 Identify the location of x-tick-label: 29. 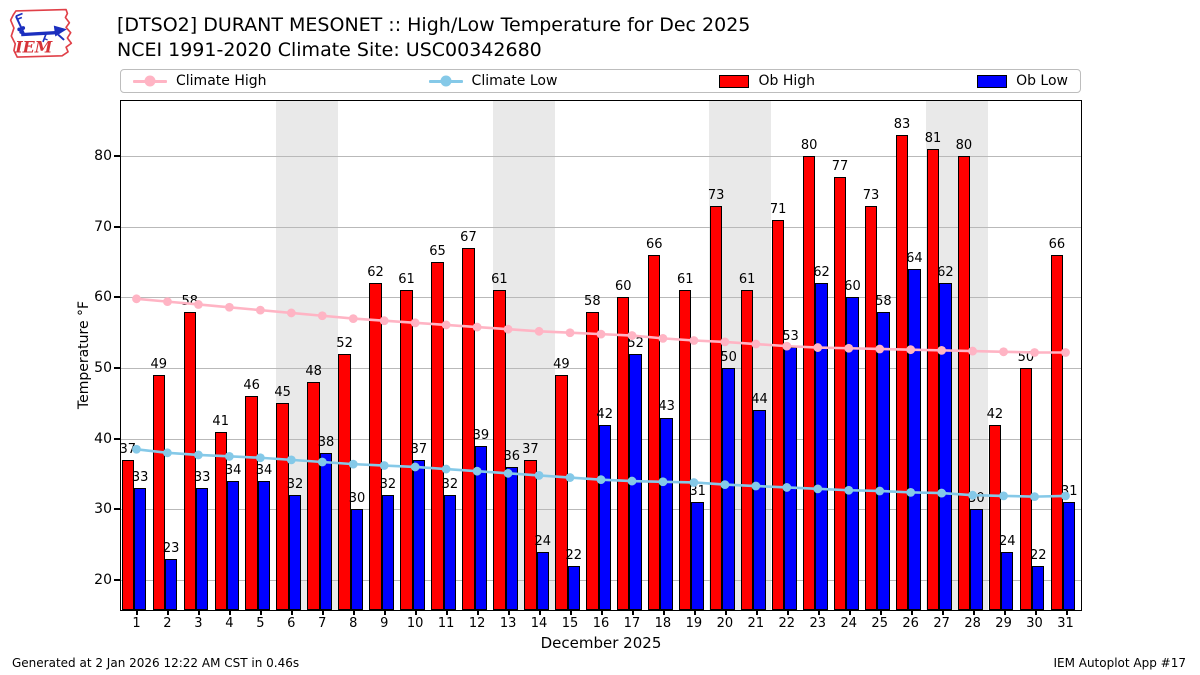
(1003, 623).